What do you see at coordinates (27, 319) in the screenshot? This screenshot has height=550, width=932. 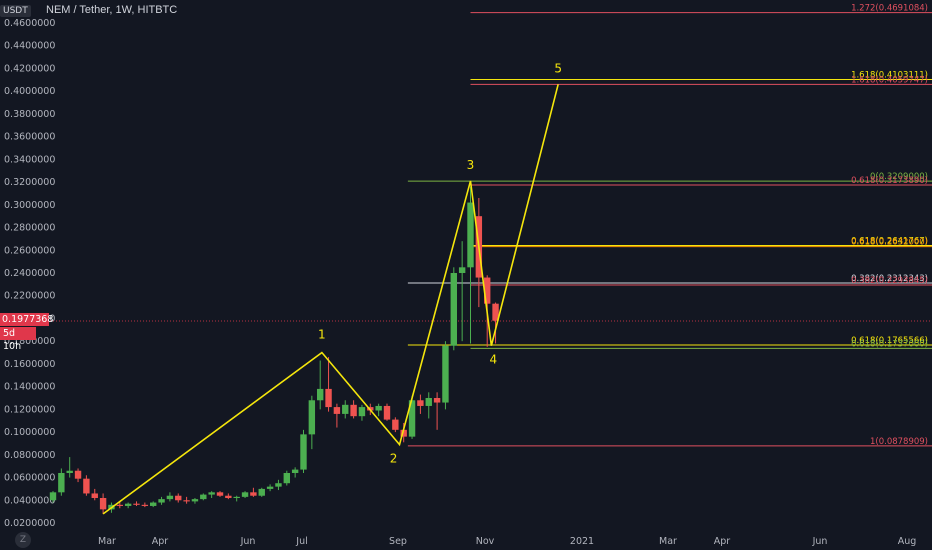 I see `last-price-tag: 0.1977368` at bounding box center [27, 319].